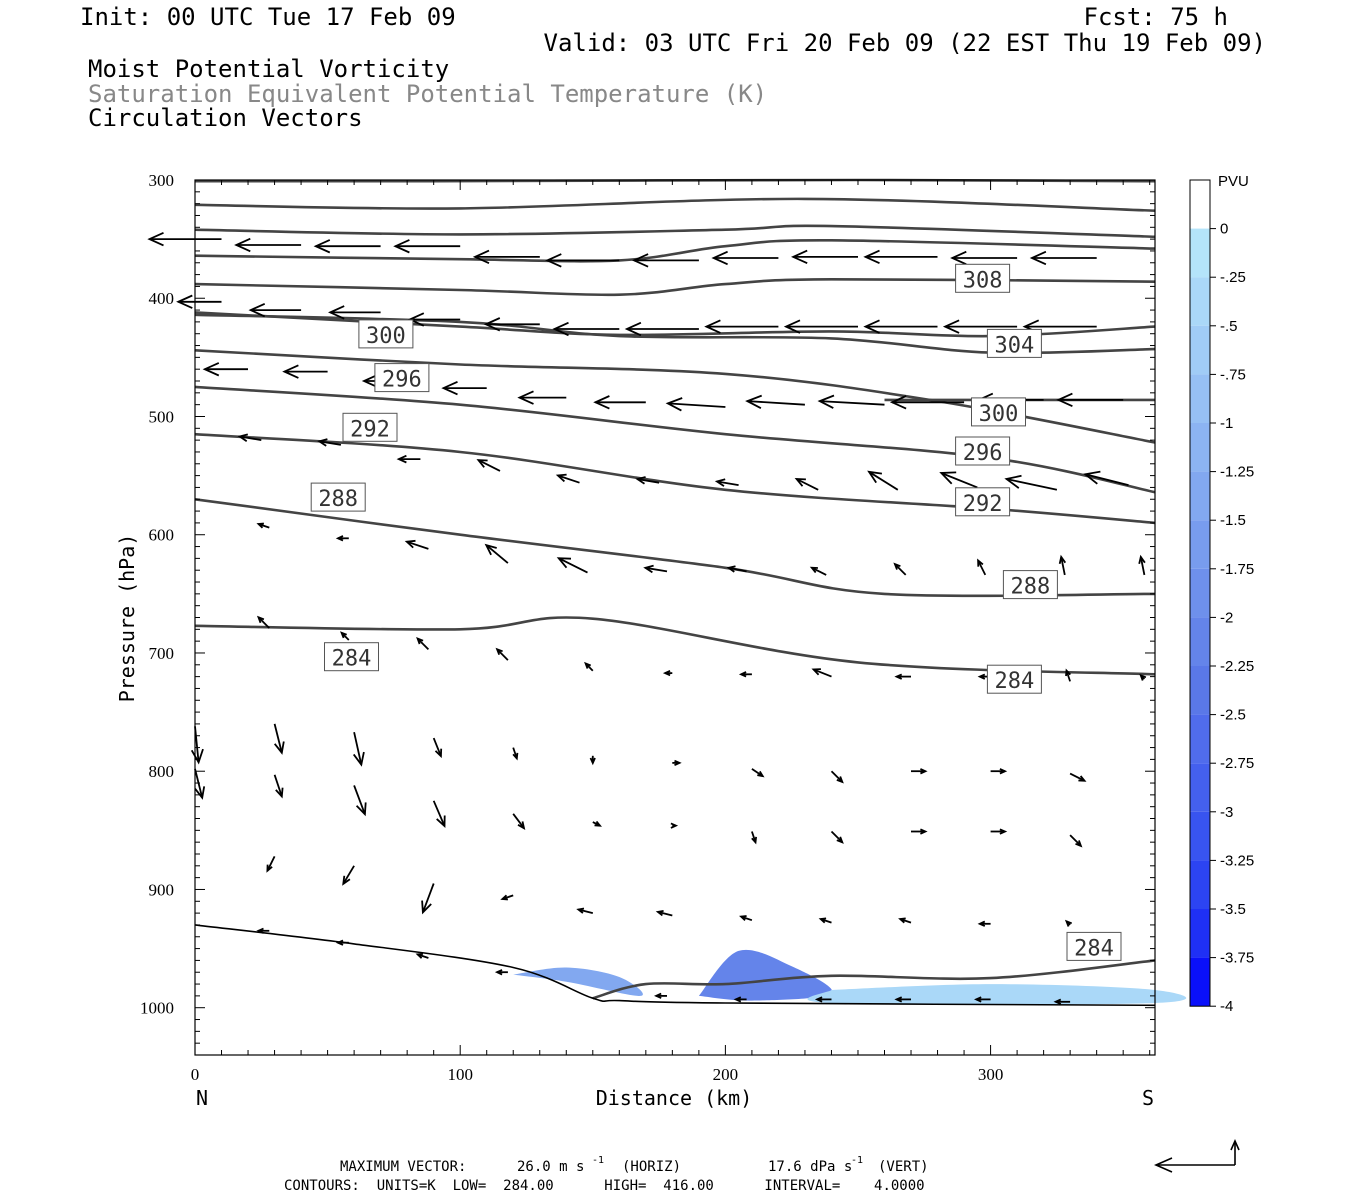 The image size is (1350, 1200). Describe the element at coordinates (1148, 1098) in the screenshot. I see `x-axis-right-label: S` at that location.